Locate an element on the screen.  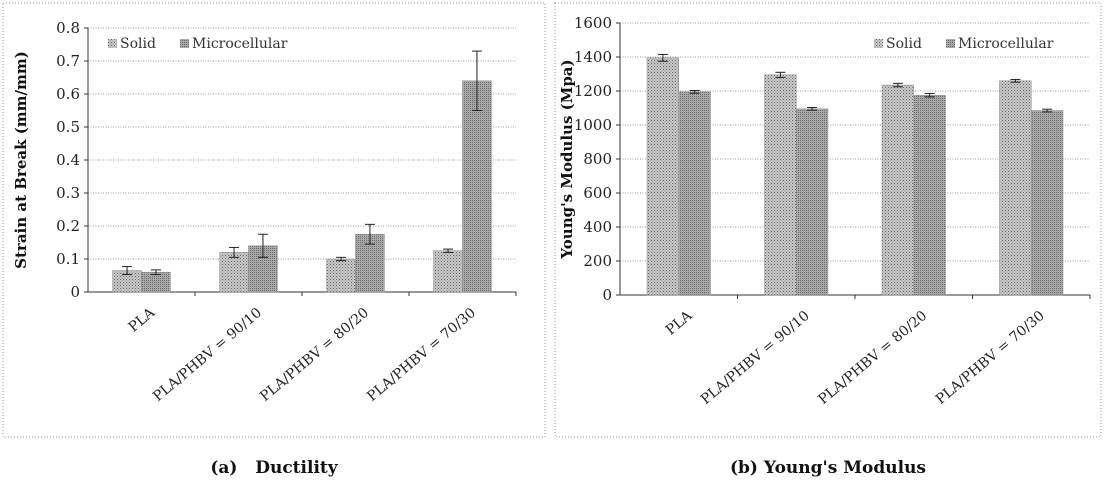
y-tick-label: 1600 is located at coordinates (593, 23).